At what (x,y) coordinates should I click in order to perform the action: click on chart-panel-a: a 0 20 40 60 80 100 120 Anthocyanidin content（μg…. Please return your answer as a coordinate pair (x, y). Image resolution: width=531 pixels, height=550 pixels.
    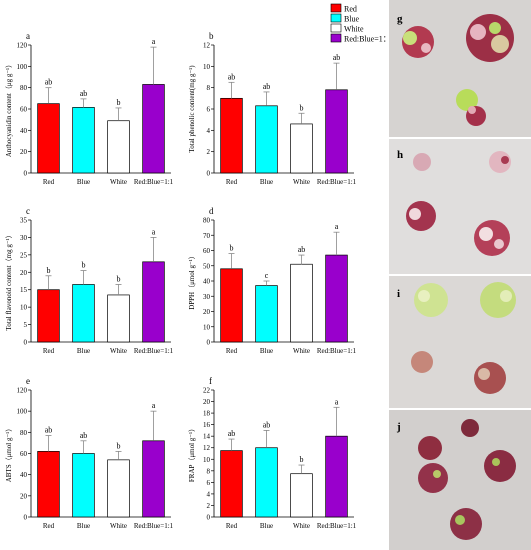
    Looking at the image, I should click on (89, 108).